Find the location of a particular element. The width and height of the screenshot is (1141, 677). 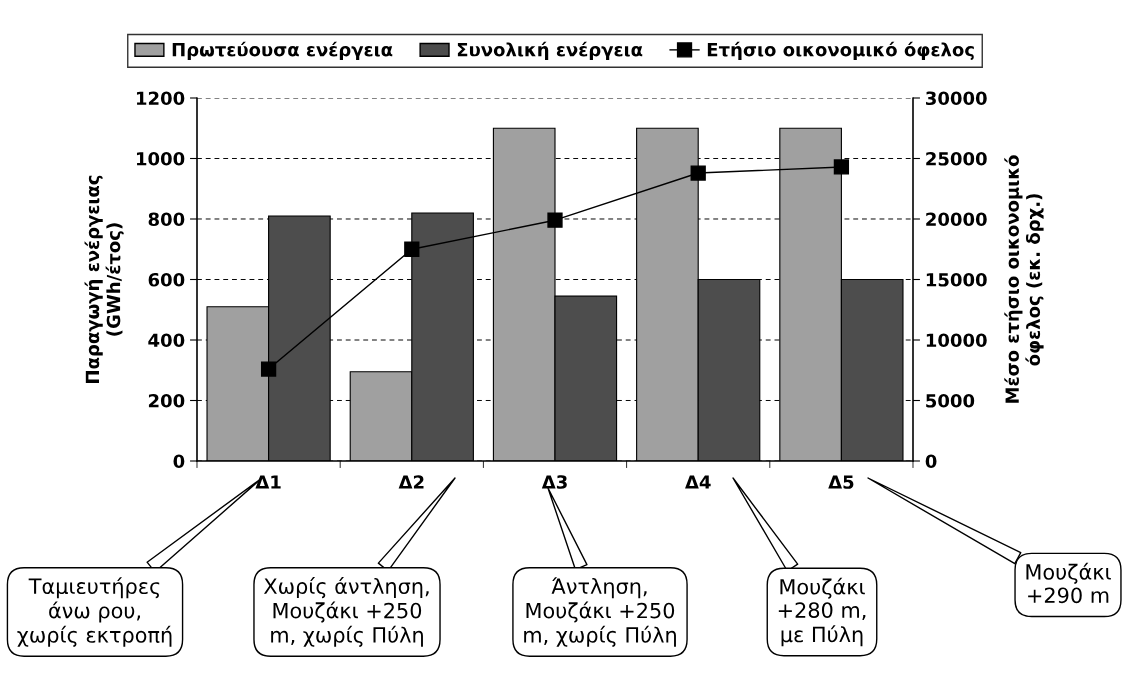

x-tick-label: Δ3 is located at coordinates (554, 482).